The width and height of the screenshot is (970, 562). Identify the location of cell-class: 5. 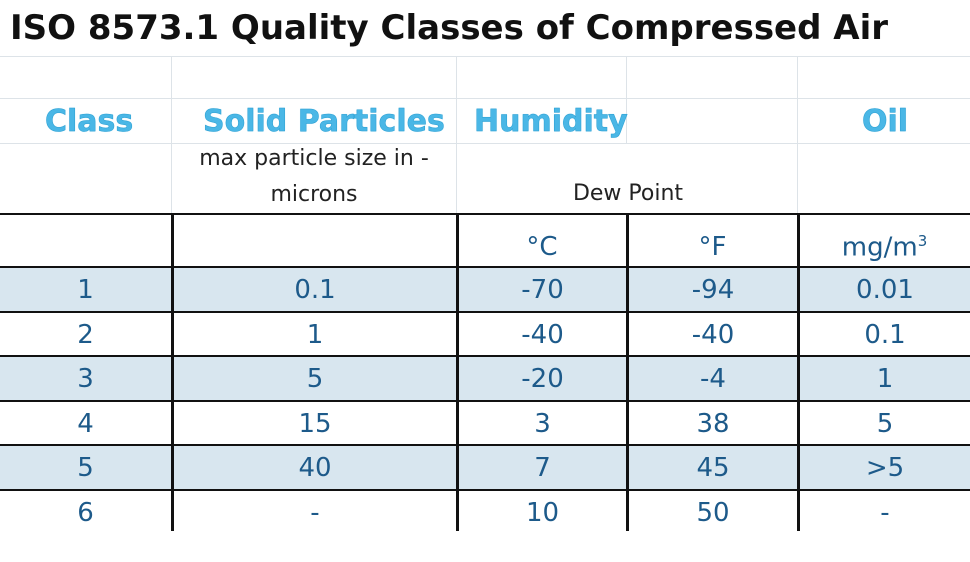
(85, 468).